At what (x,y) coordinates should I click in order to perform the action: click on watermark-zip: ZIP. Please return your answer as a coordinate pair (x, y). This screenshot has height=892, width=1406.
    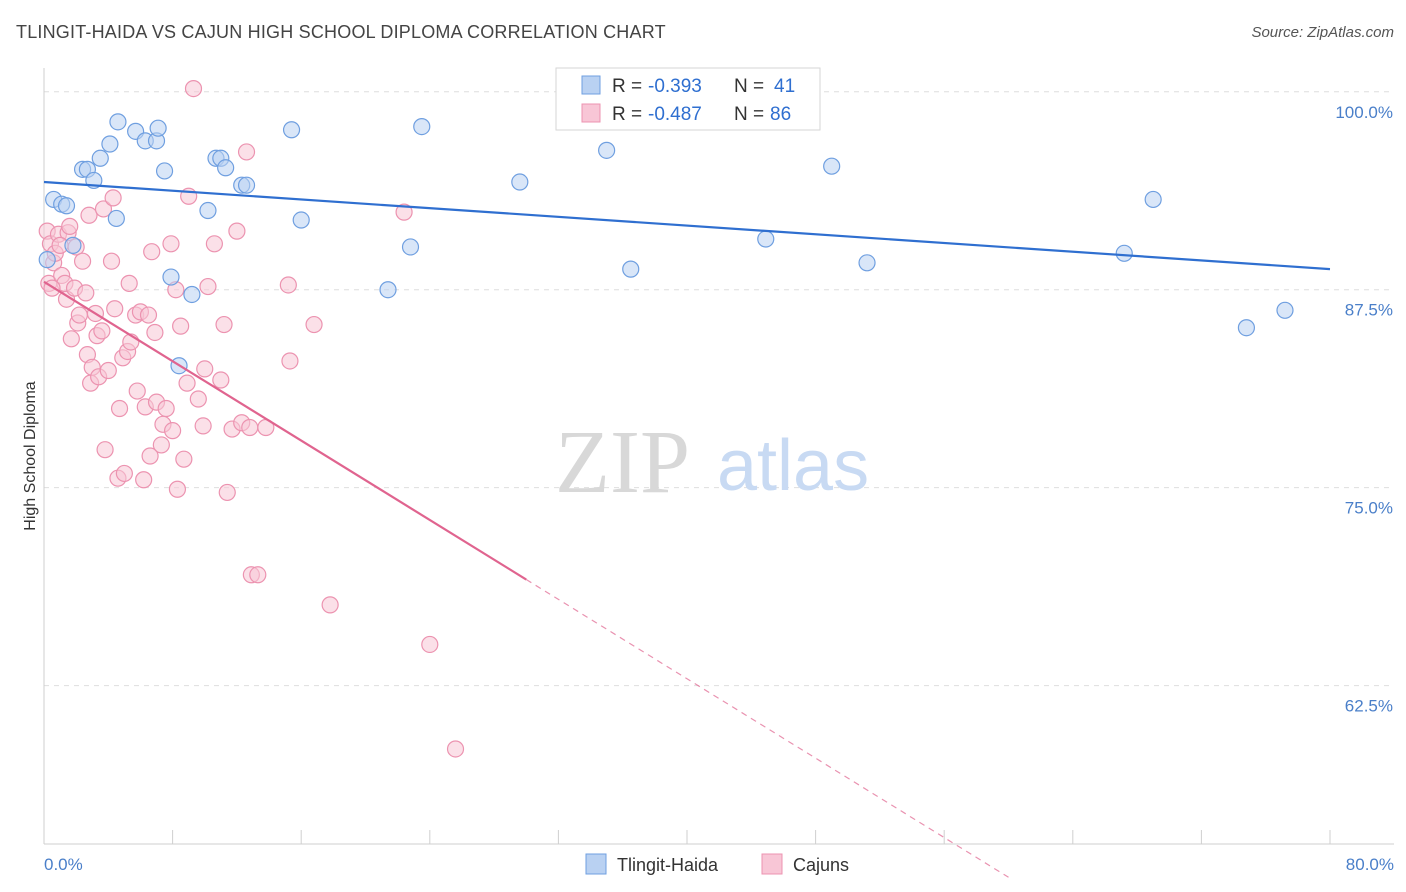
    Looking at the image, I should click on (622, 462).